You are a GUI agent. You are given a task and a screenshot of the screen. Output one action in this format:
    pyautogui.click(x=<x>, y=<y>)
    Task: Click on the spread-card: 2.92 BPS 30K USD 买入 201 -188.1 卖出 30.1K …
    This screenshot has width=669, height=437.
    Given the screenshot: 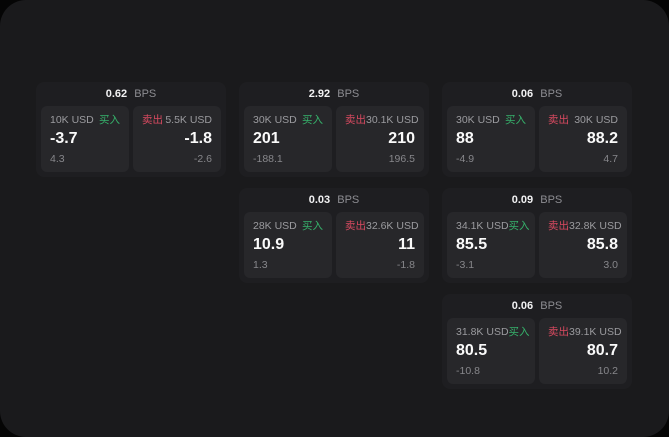 What is the action you would take?
    pyautogui.click(x=334, y=129)
    